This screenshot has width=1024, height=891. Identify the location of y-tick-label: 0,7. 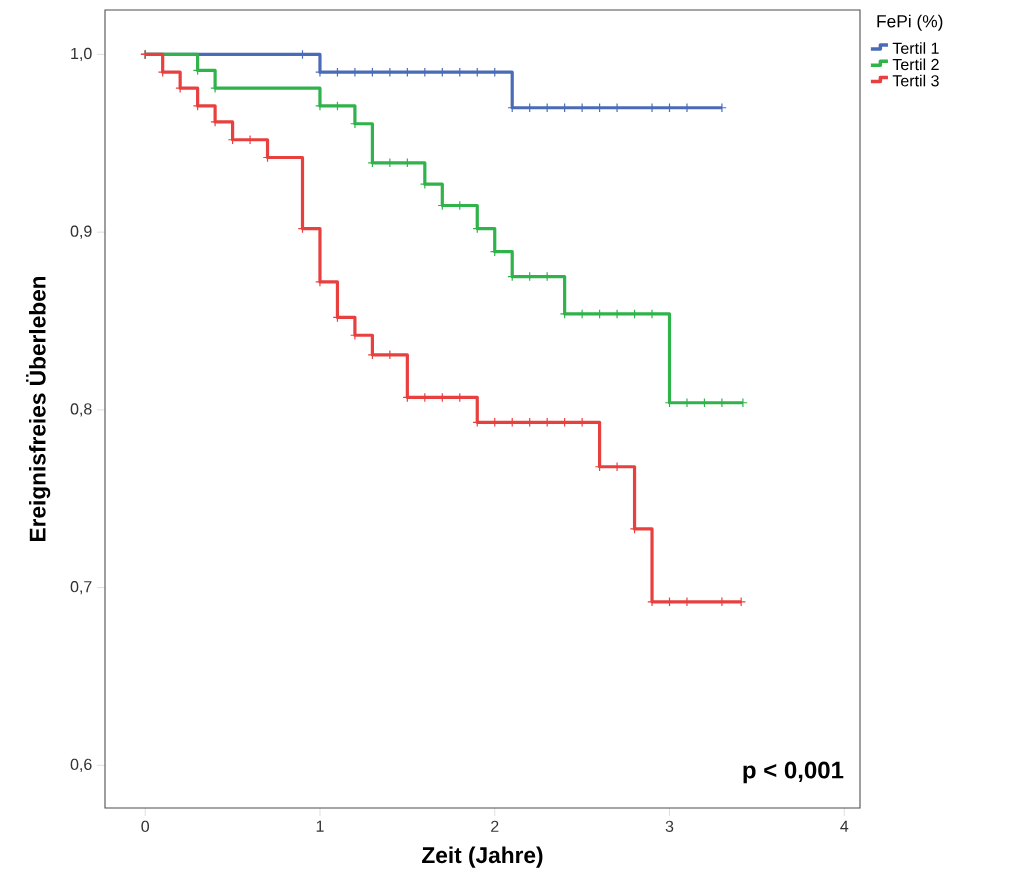
(81, 588).